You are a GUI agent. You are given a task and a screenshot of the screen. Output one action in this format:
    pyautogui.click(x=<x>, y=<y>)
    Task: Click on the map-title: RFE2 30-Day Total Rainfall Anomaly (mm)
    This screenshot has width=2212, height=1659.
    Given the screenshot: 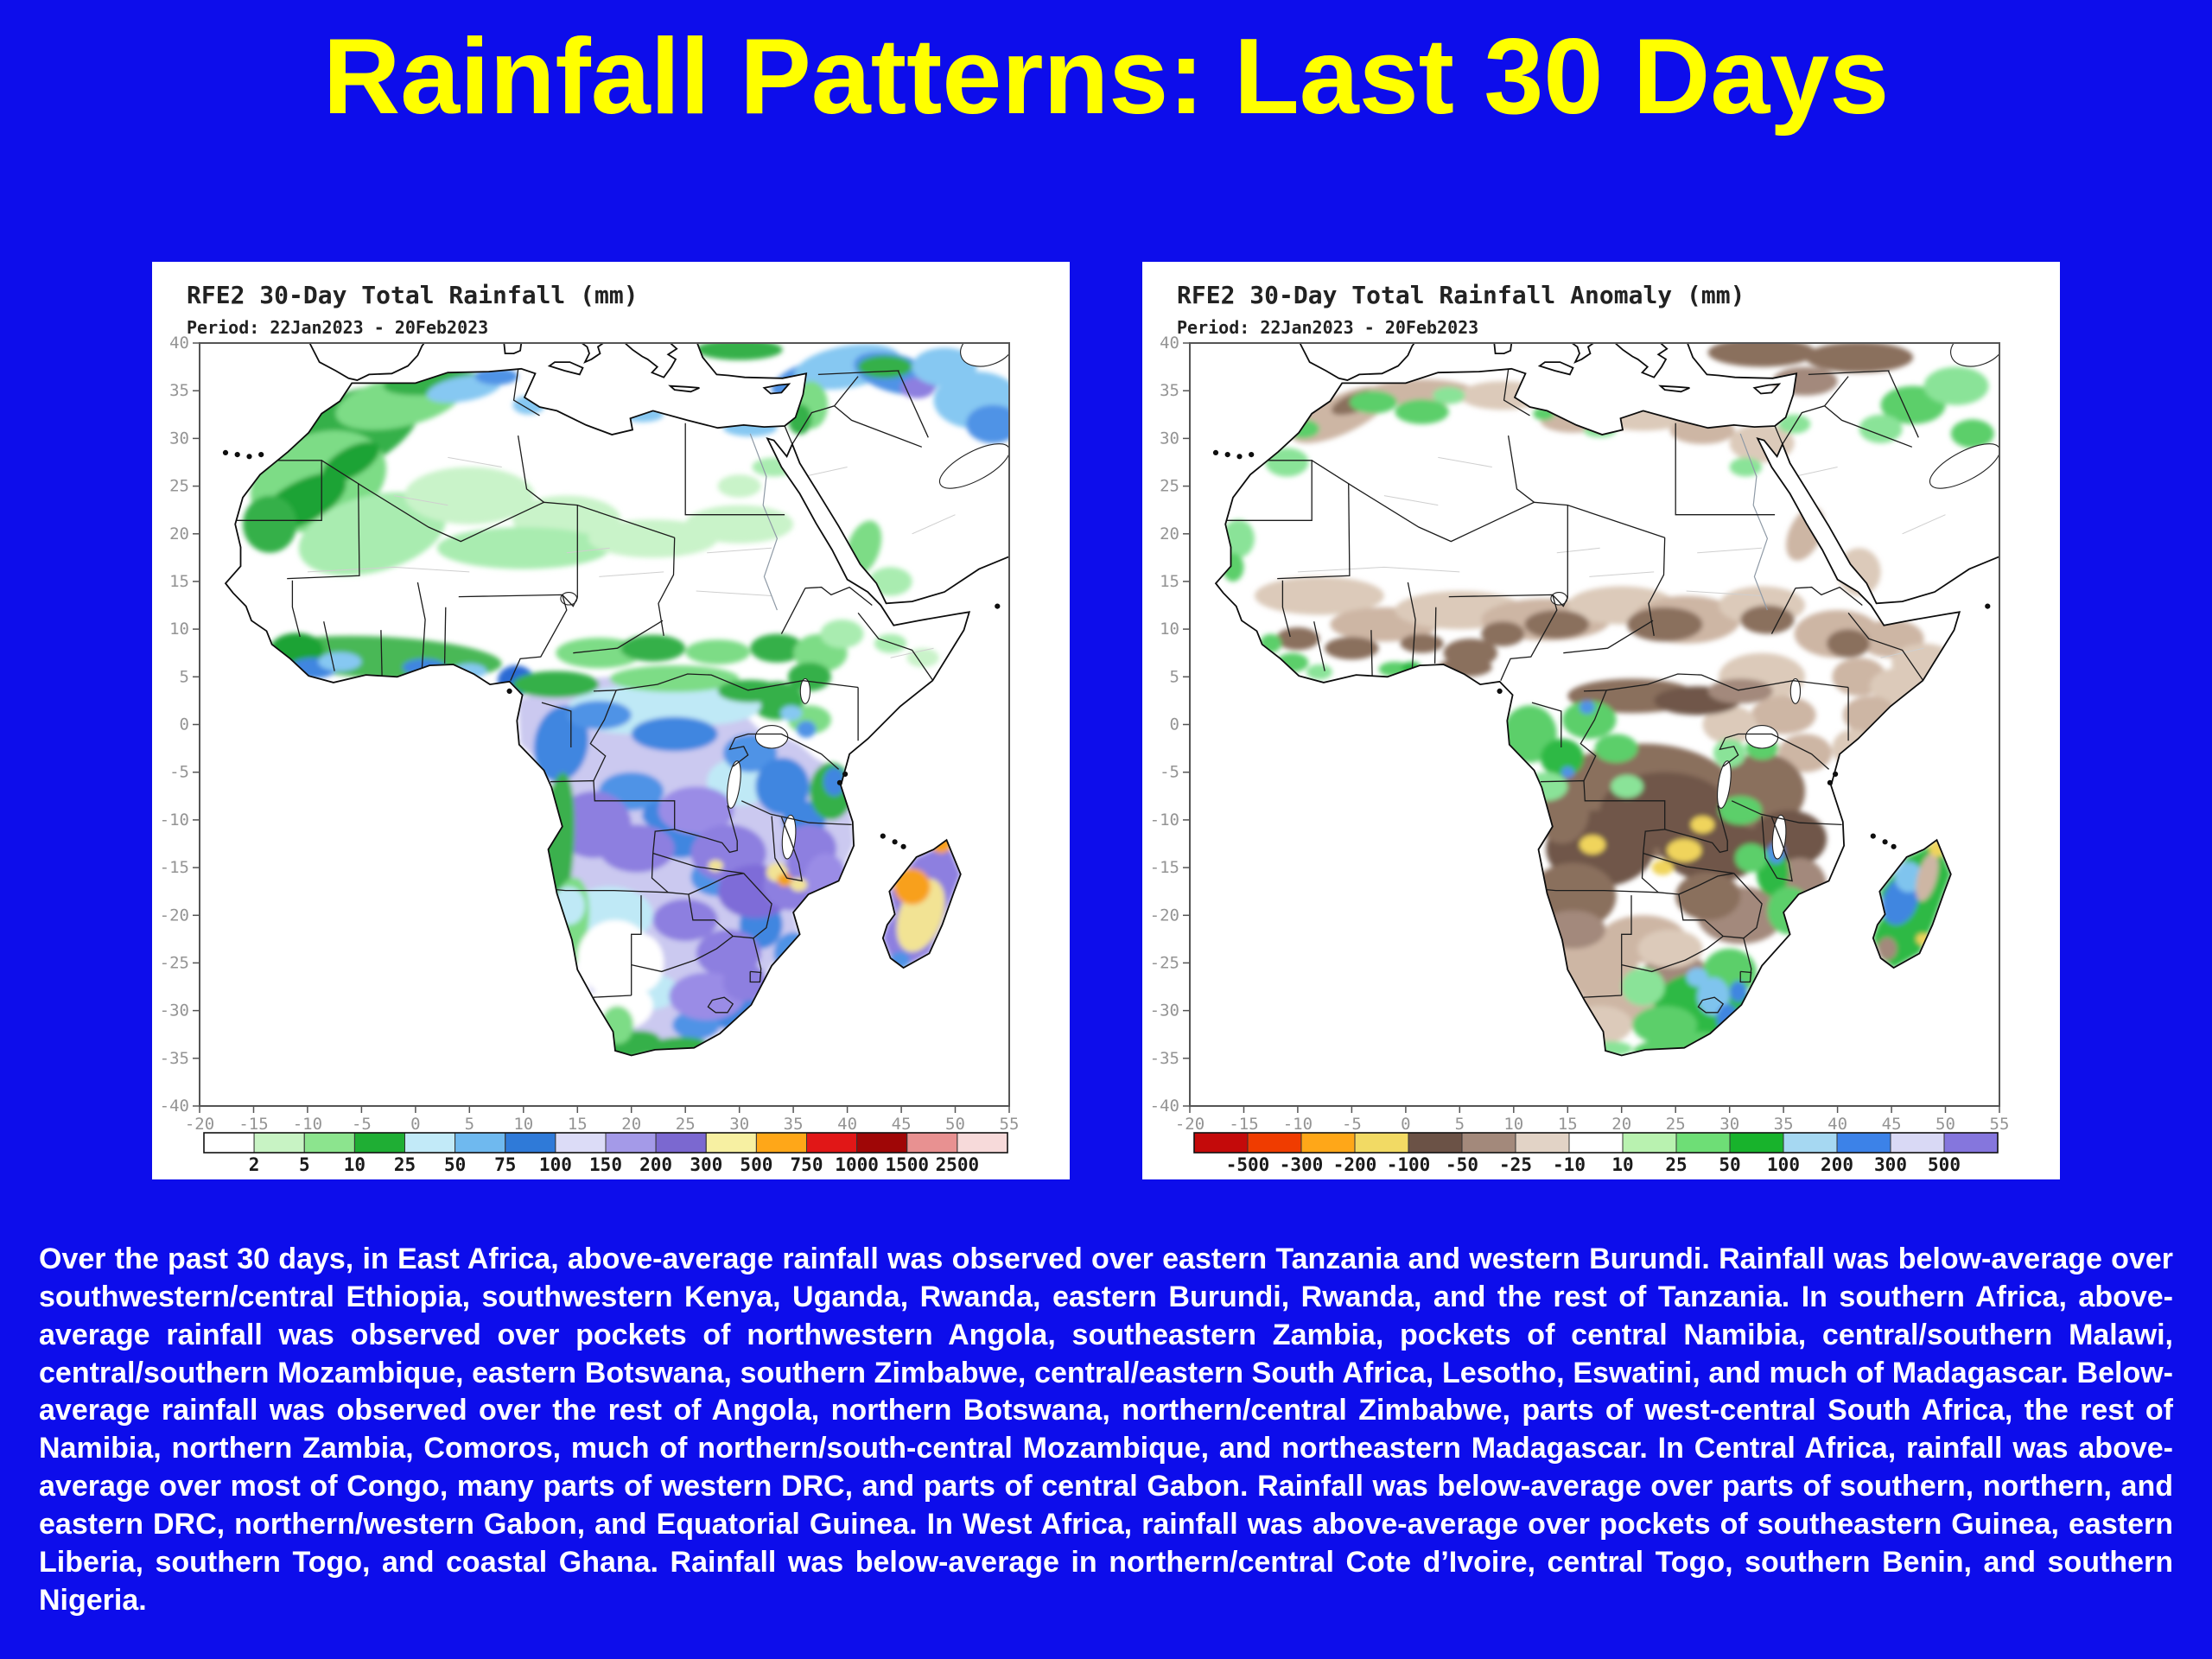 What is the action you would take?
    pyautogui.click(x=1461, y=295)
    